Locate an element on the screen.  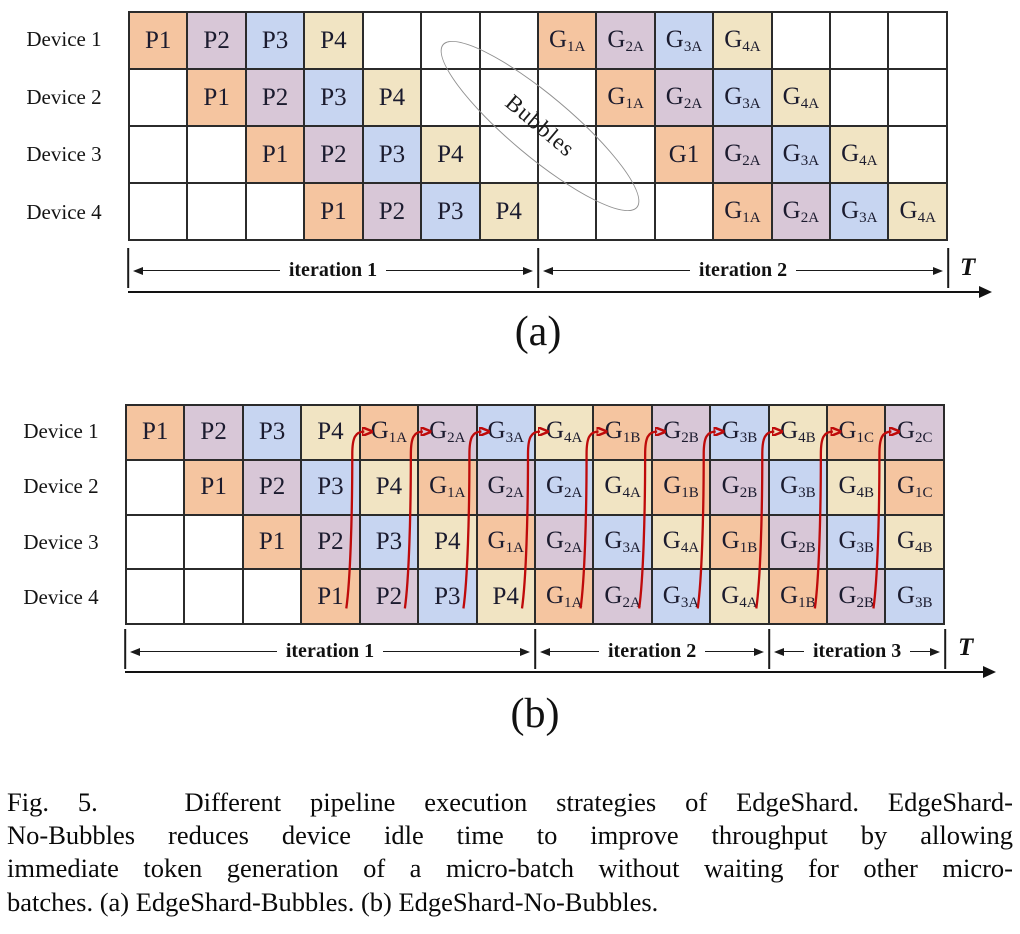
device-labels-a: Device 1 Device 2 Device 3 Device 4 is located at coordinates (64, 126).